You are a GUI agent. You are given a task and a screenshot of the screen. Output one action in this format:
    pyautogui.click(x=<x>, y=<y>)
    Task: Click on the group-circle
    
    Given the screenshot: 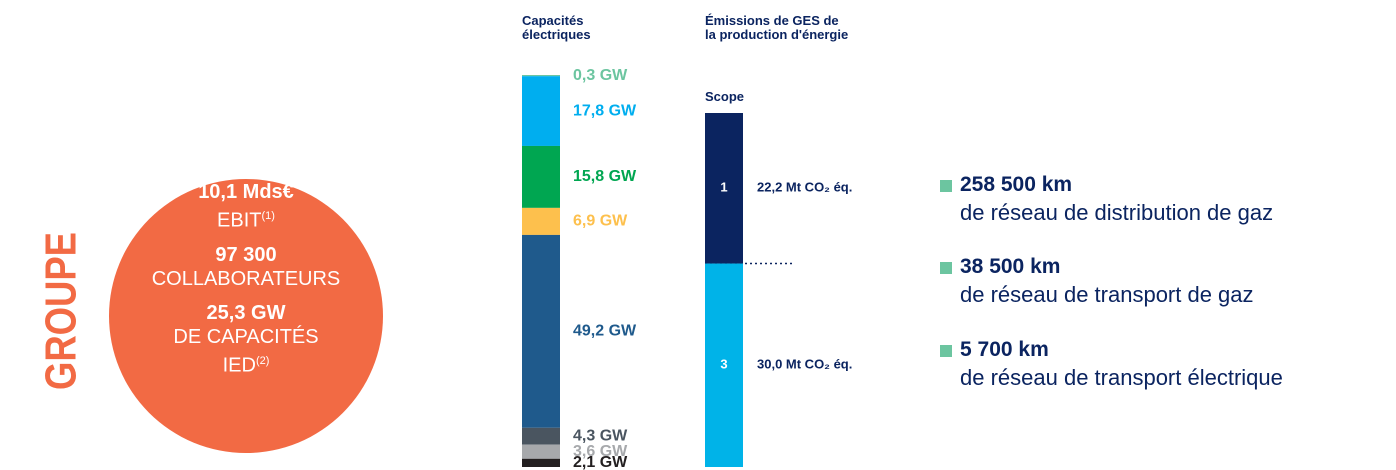 What is the action you would take?
    pyautogui.click(x=246, y=316)
    